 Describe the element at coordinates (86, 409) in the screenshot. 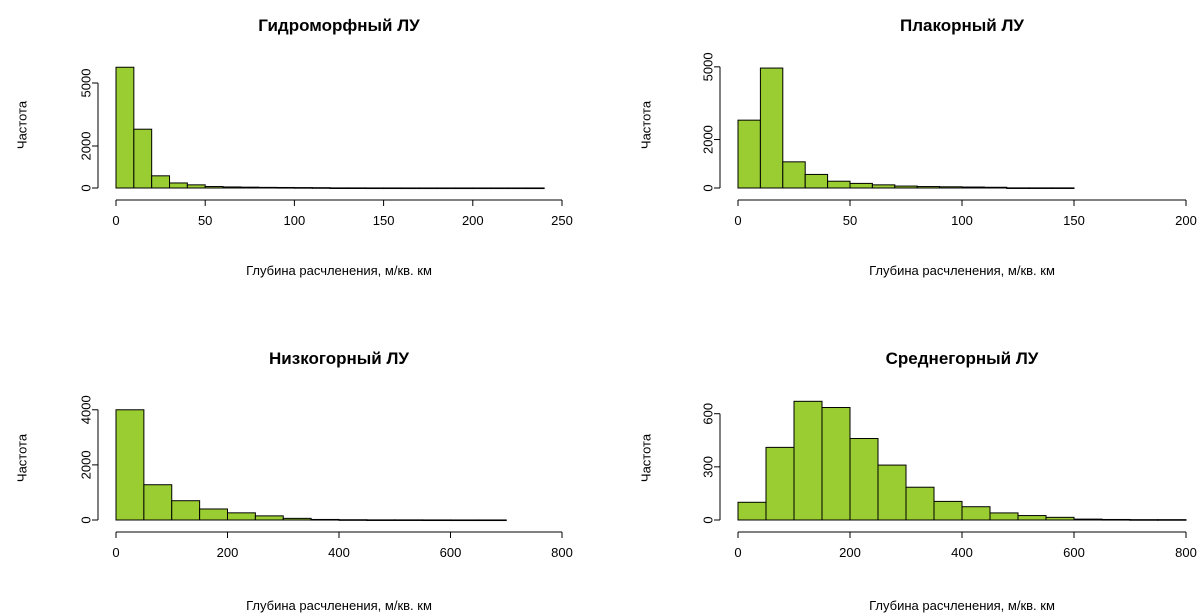

I see `y-tick-label: 4000` at that location.